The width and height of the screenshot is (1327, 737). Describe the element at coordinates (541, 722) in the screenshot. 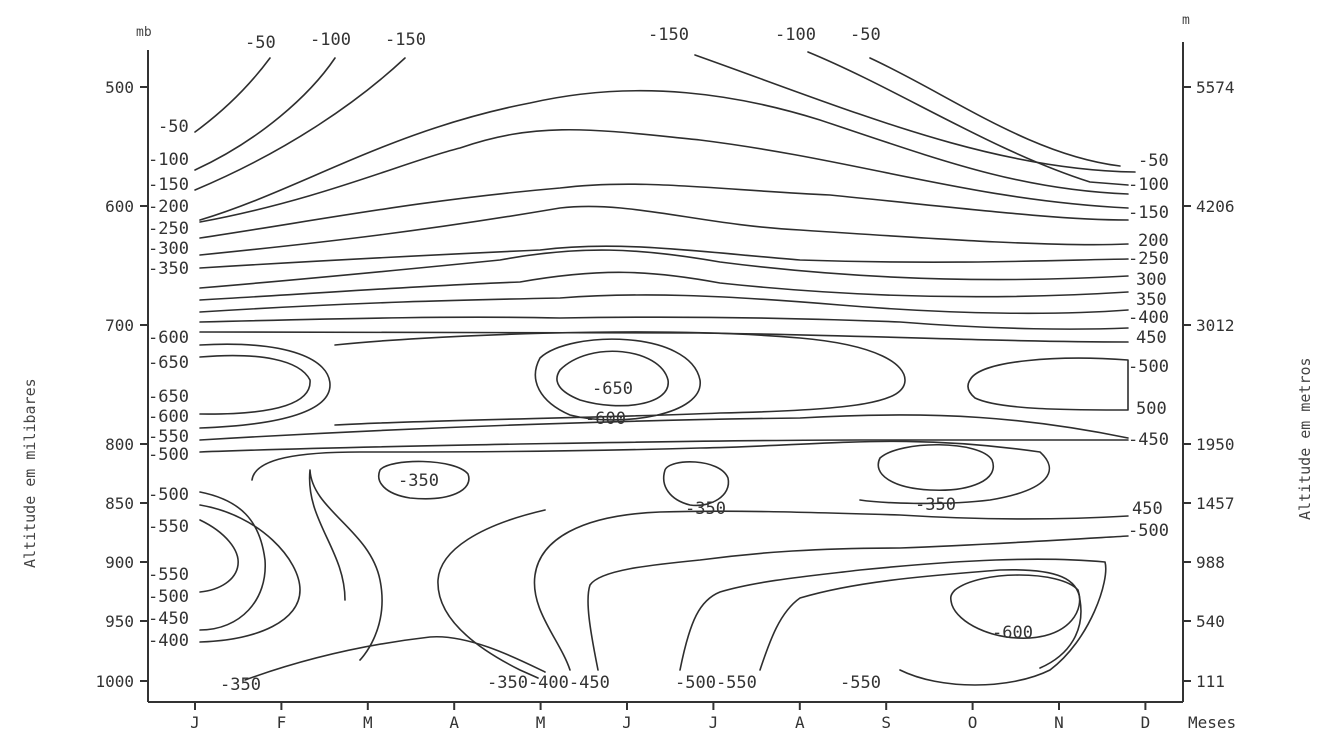

I see `month-tick-label: M` at that location.